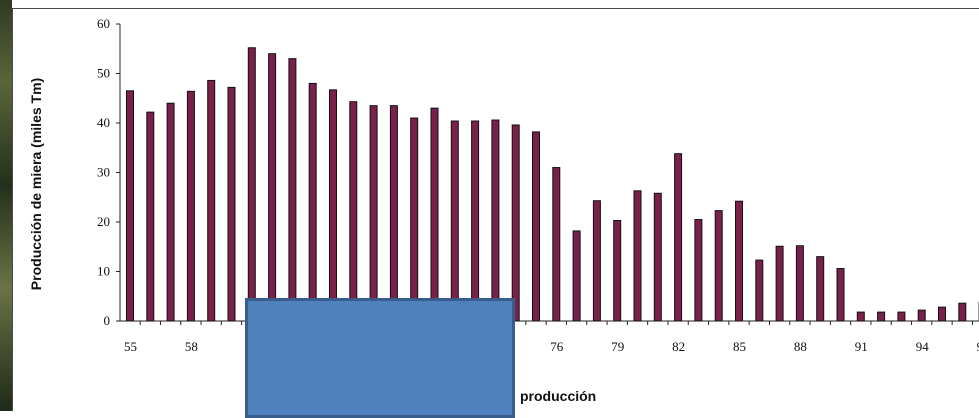 The width and height of the screenshot is (979, 418). What do you see at coordinates (103, 23) in the screenshot?
I see `y-tick-label: 60` at bounding box center [103, 23].